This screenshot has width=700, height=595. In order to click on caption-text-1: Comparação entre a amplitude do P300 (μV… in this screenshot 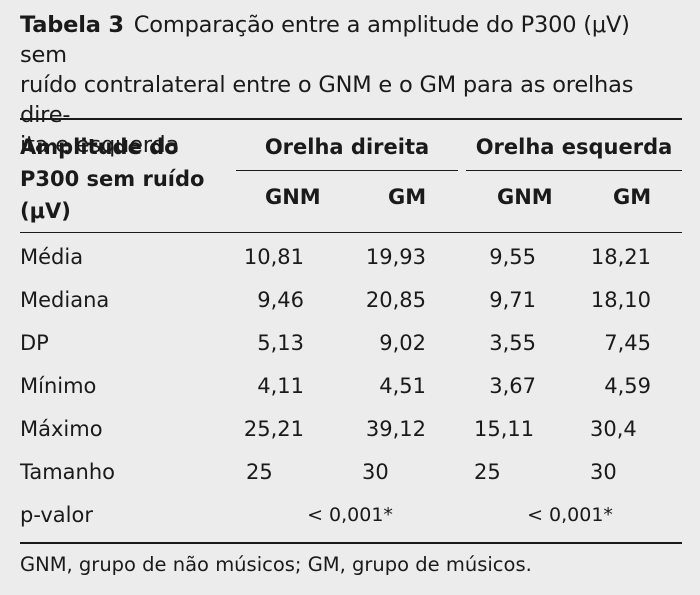, I will do `click(325, 40)`.